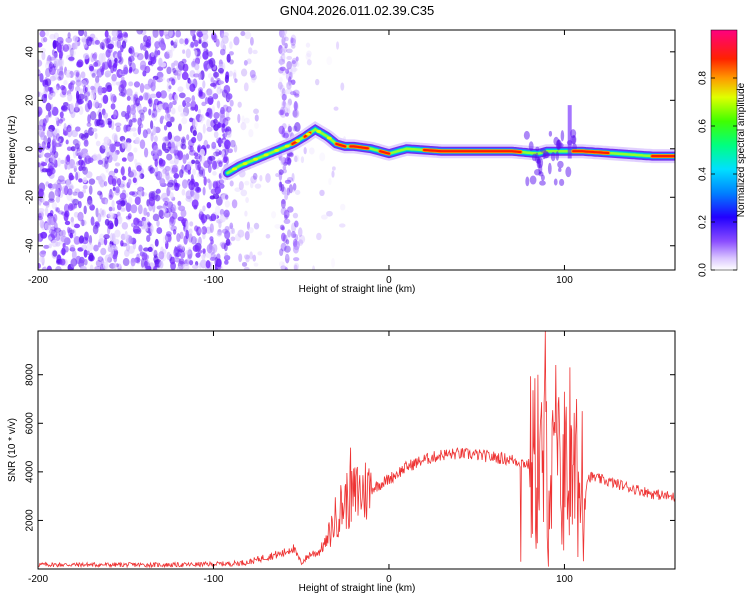  What do you see at coordinates (703, 78) in the screenshot?
I see `colorbar-tick-label: 0.8` at bounding box center [703, 78].